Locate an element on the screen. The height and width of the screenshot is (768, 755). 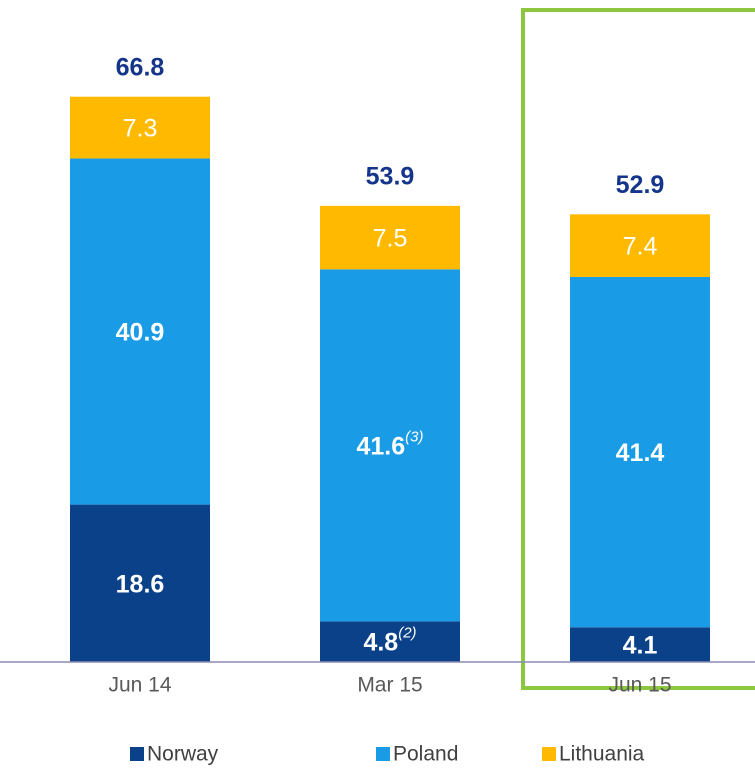
total-label: 52.9 is located at coordinates (640, 185).